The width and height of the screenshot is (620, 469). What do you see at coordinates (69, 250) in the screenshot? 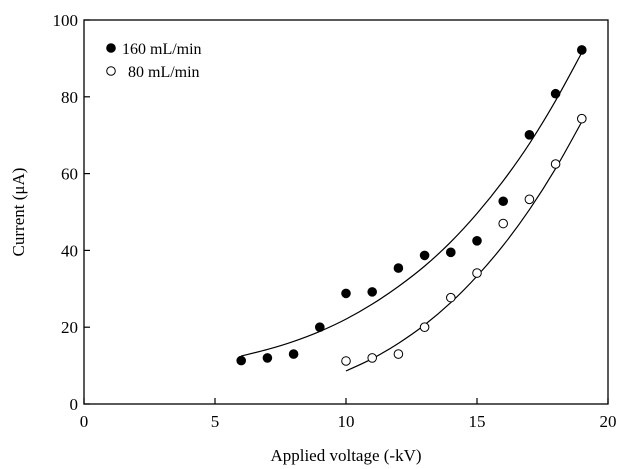
I see `y-tick-label: 40` at bounding box center [69, 250].